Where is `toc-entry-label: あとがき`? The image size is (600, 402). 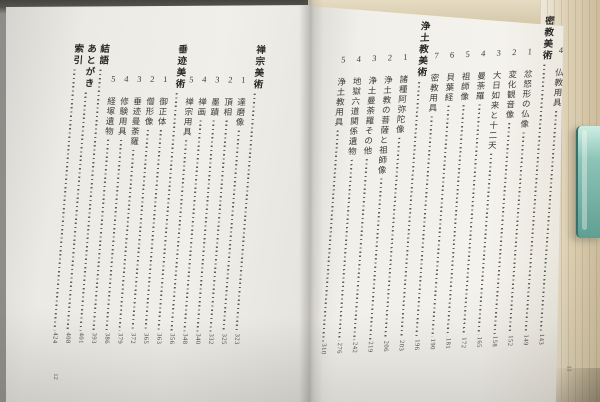 toc-entry-label: あとがき is located at coordinates (89, 66).